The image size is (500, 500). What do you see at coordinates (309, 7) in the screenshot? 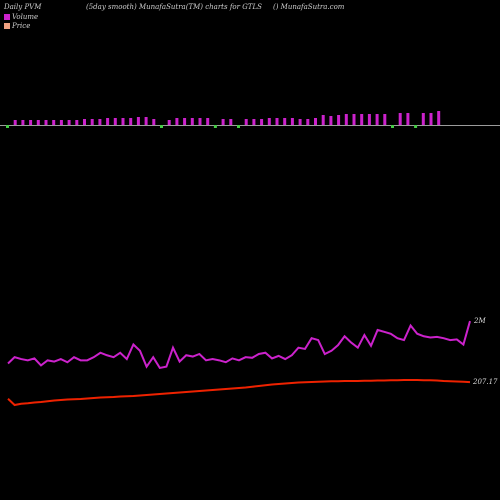
I see `chart-header-right: () MunafaSutra.com` at bounding box center [309, 7].